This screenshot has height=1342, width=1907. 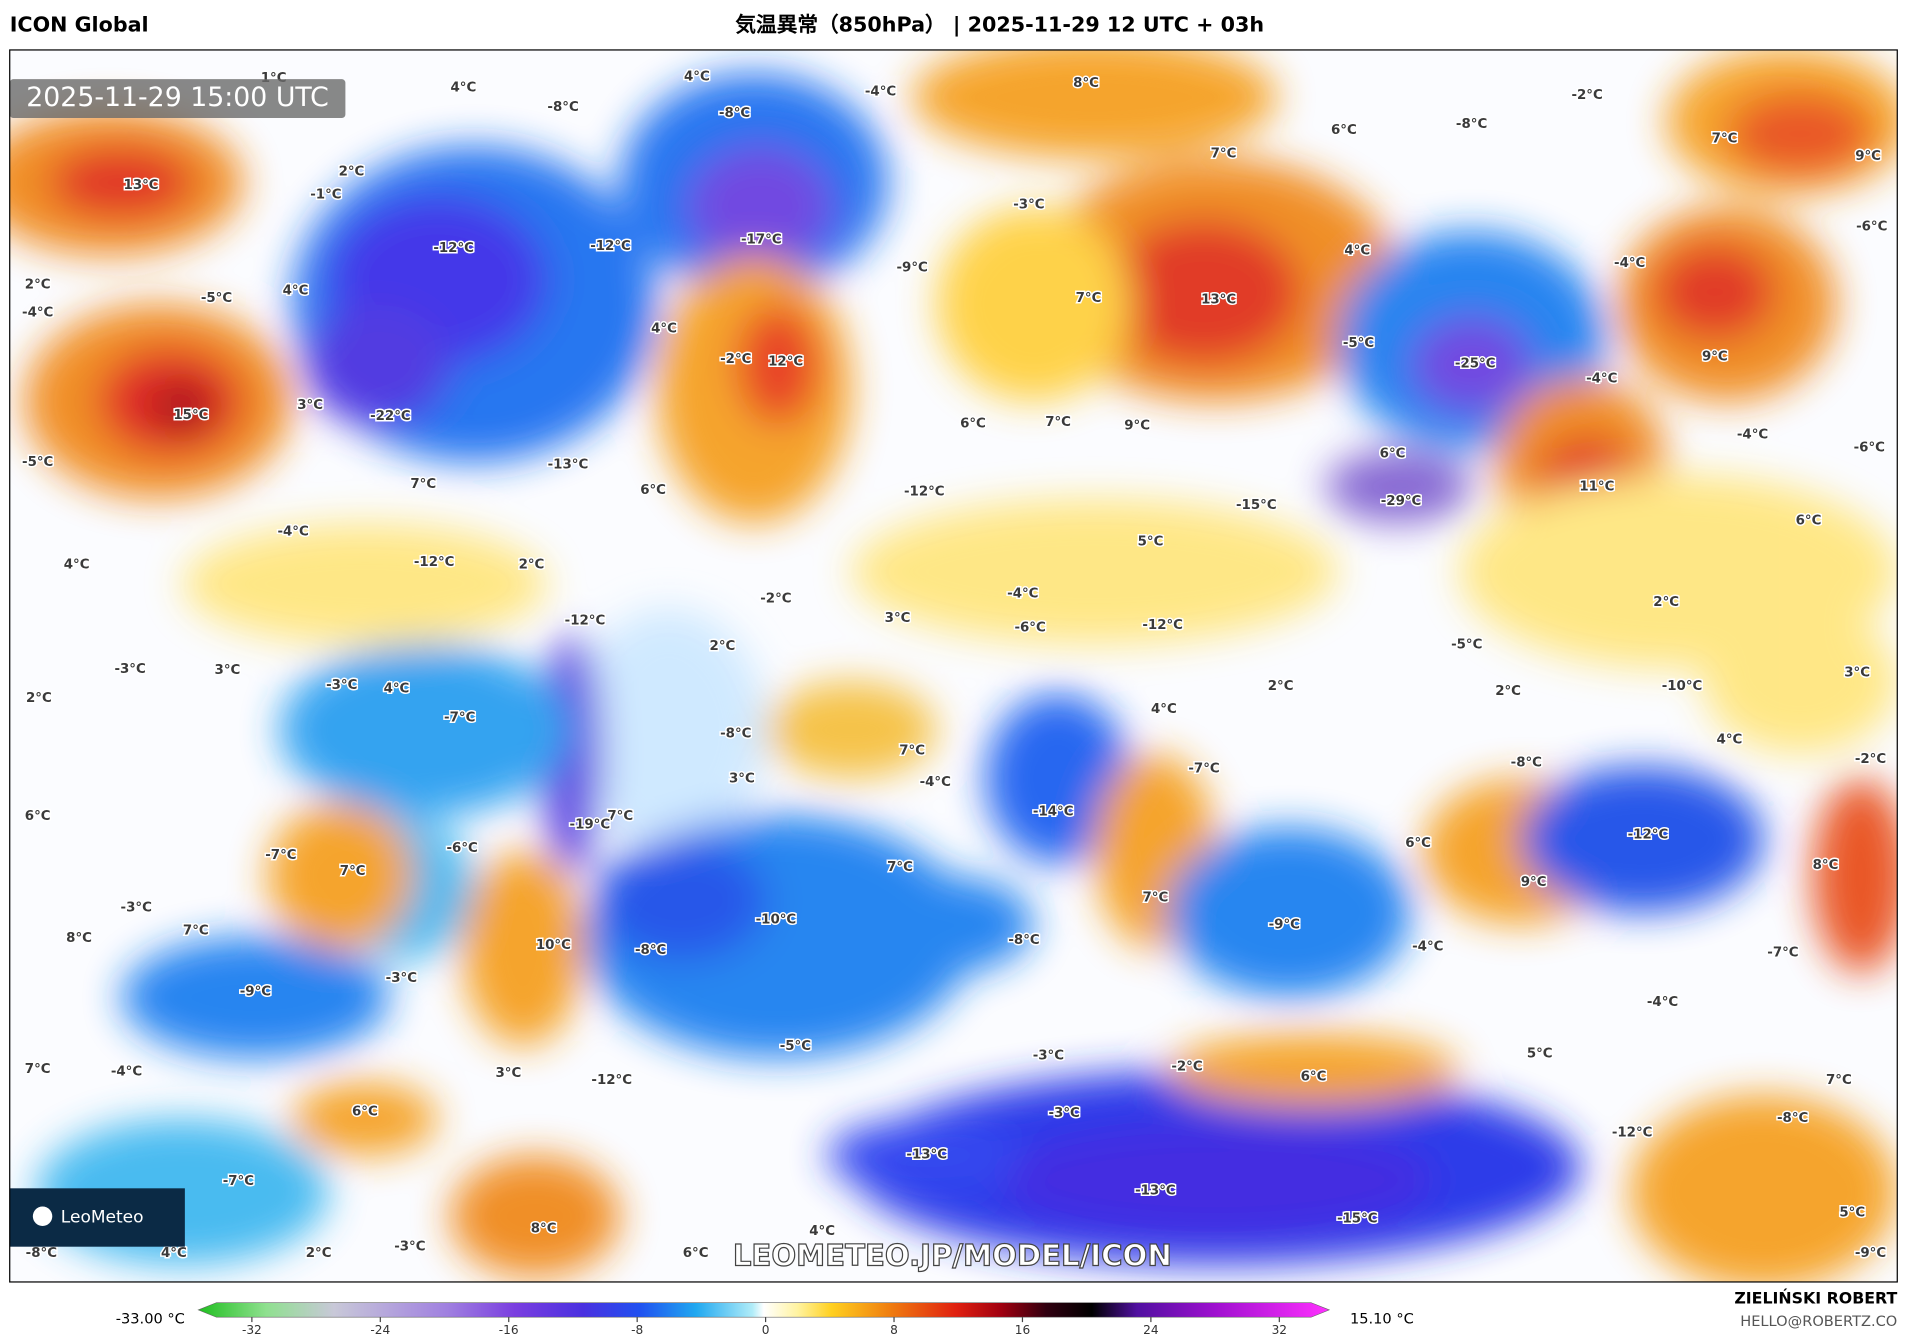 I want to click on author: ZIELIŃSKI ROBERT, so click(x=1815, y=1297).